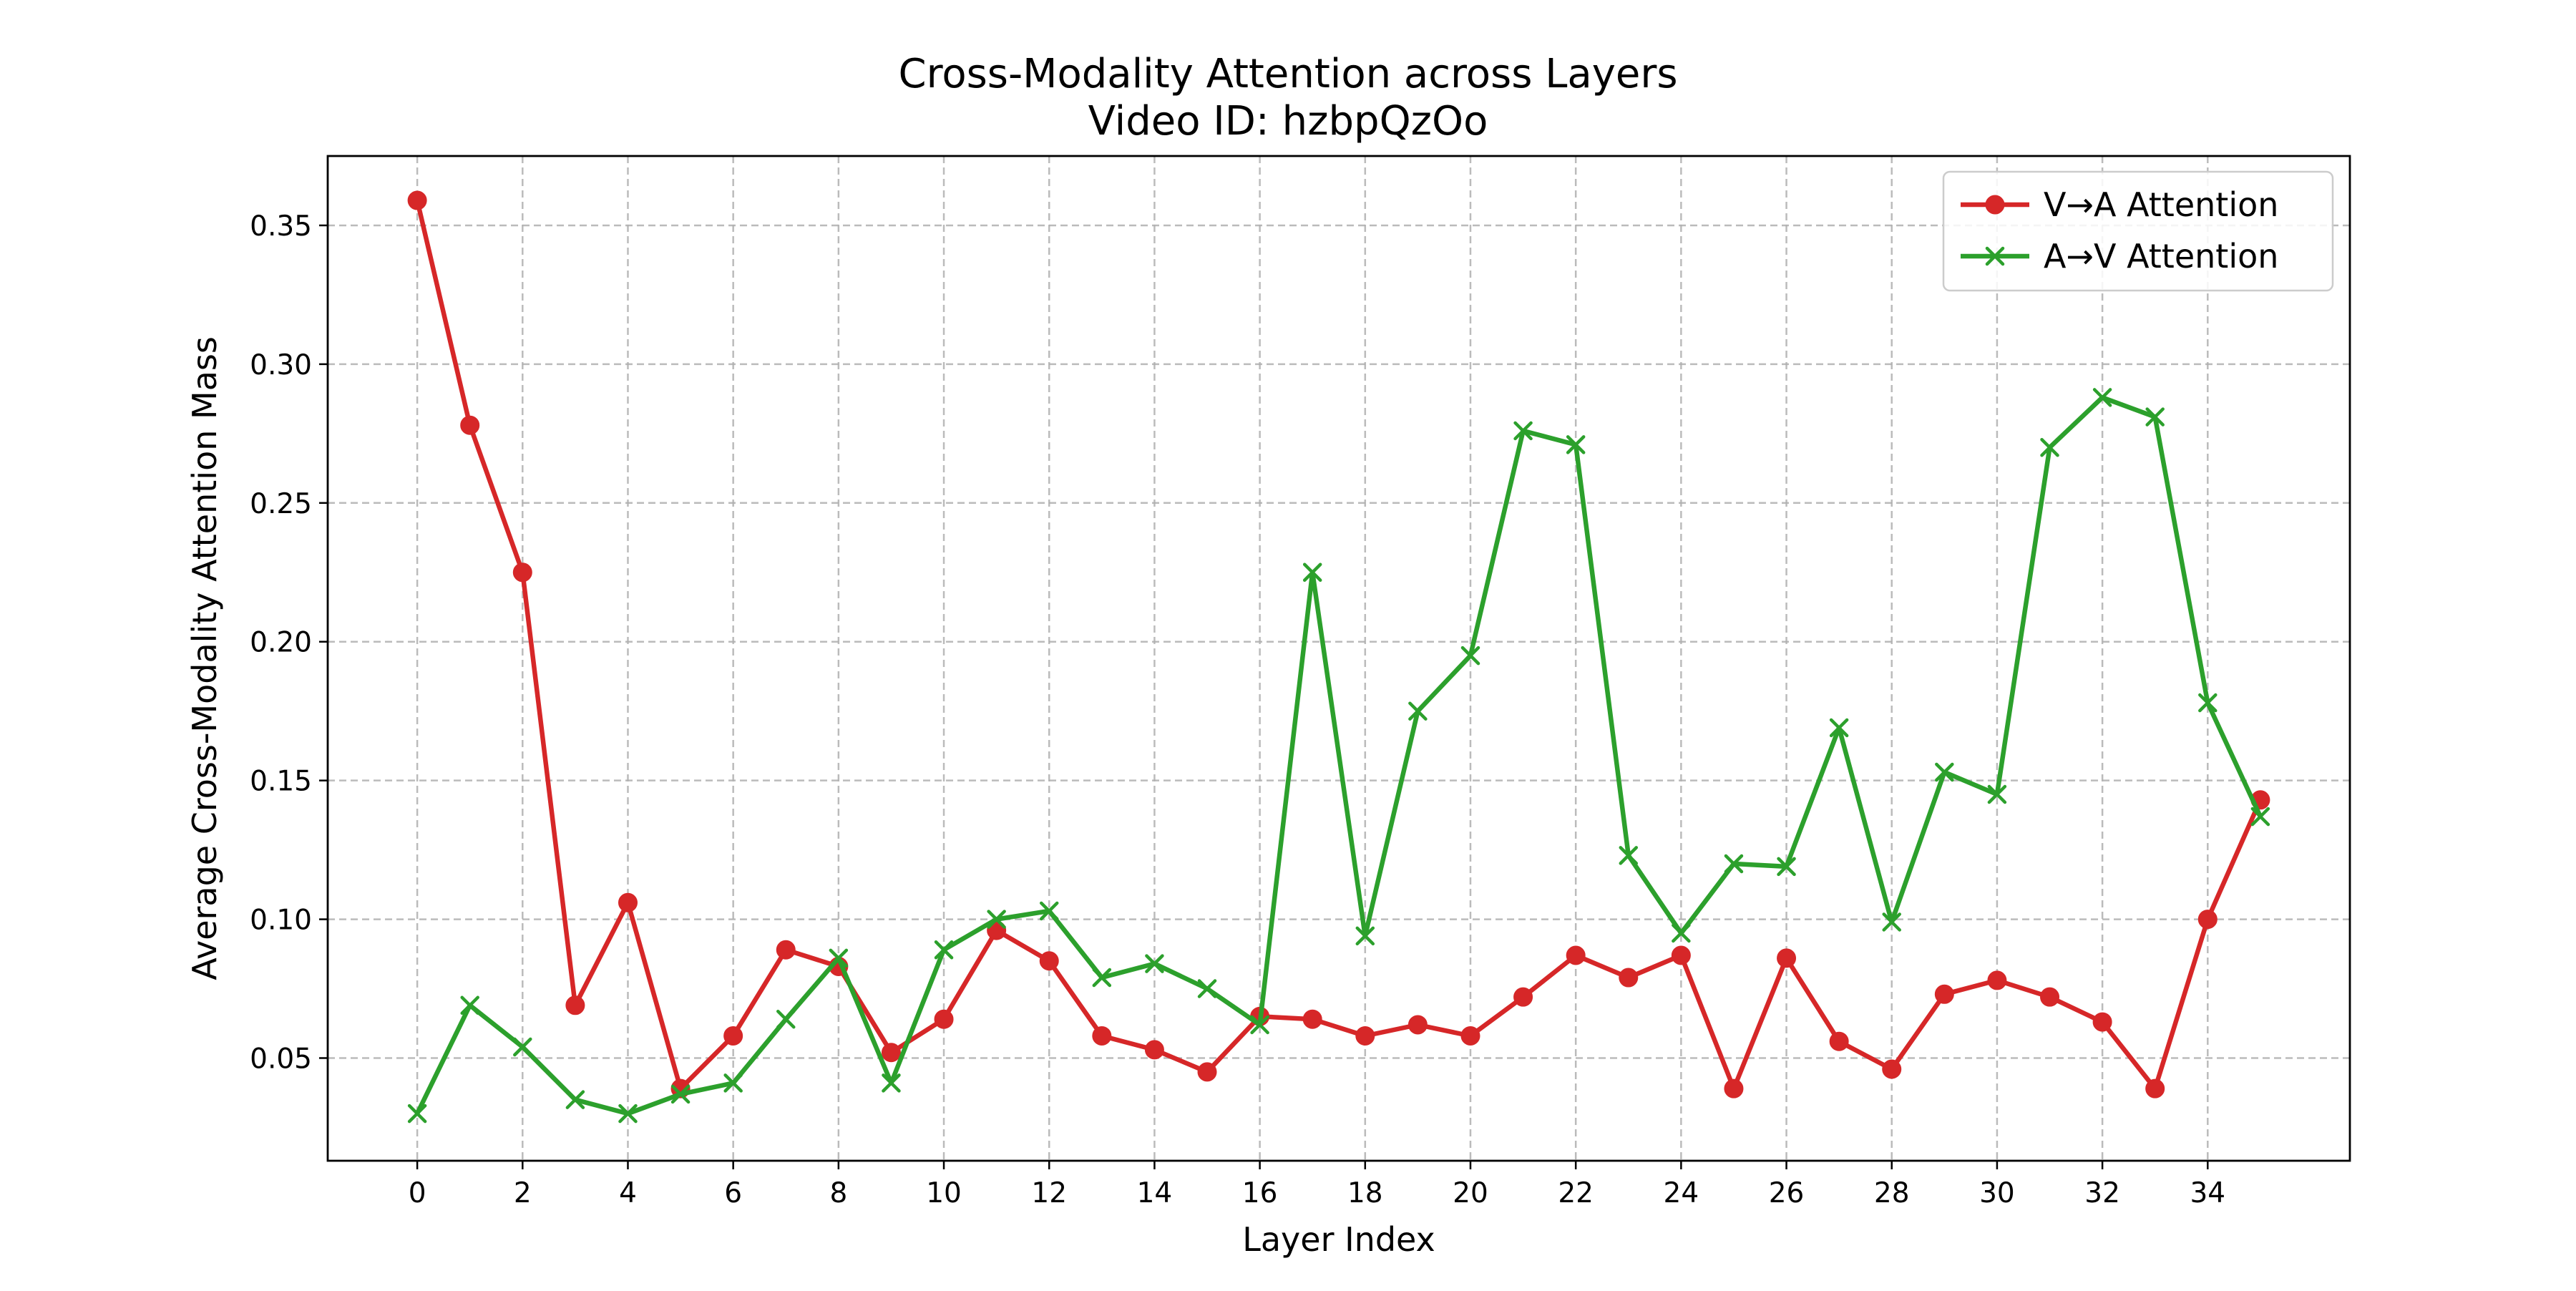 The height and width of the screenshot is (1291, 2576). I want to click on y-tick-label: 0.10, so click(281, 921).